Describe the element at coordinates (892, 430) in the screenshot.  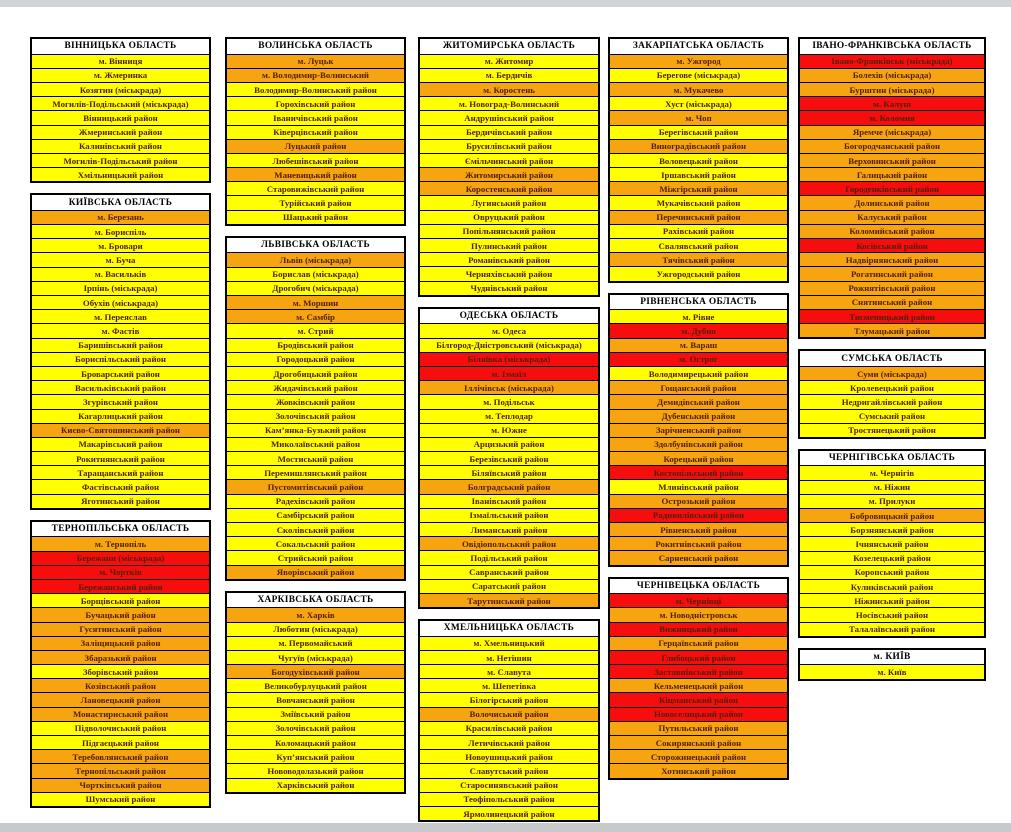
I see `district-row: Тростянецький район` at that location.